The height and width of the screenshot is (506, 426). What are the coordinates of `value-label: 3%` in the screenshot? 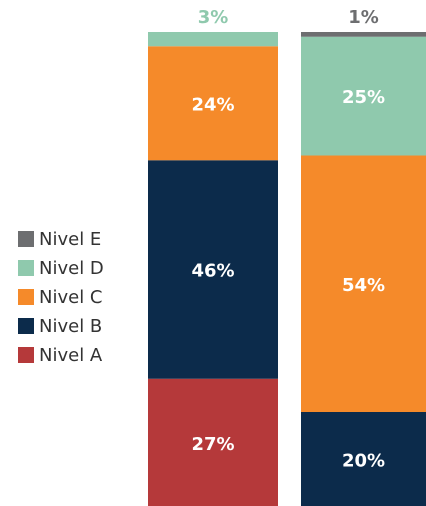 It's located at (213, 17).